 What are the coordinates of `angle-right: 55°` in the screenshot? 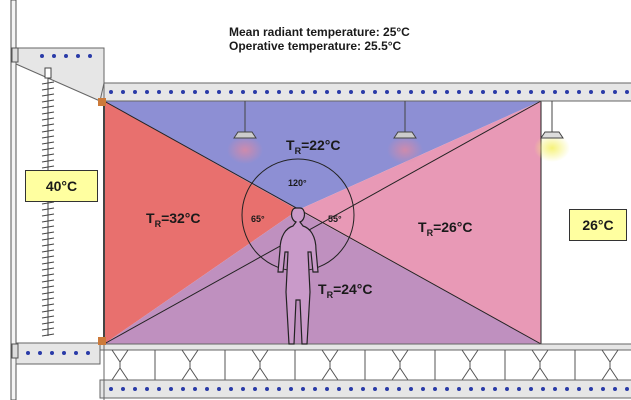 It's located at (335, 219).